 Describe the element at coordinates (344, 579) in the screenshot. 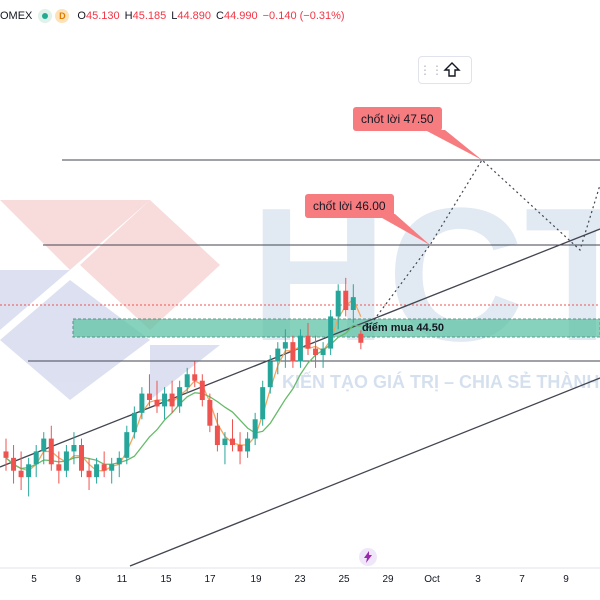

I see `x-tick-label: 25` at that location.